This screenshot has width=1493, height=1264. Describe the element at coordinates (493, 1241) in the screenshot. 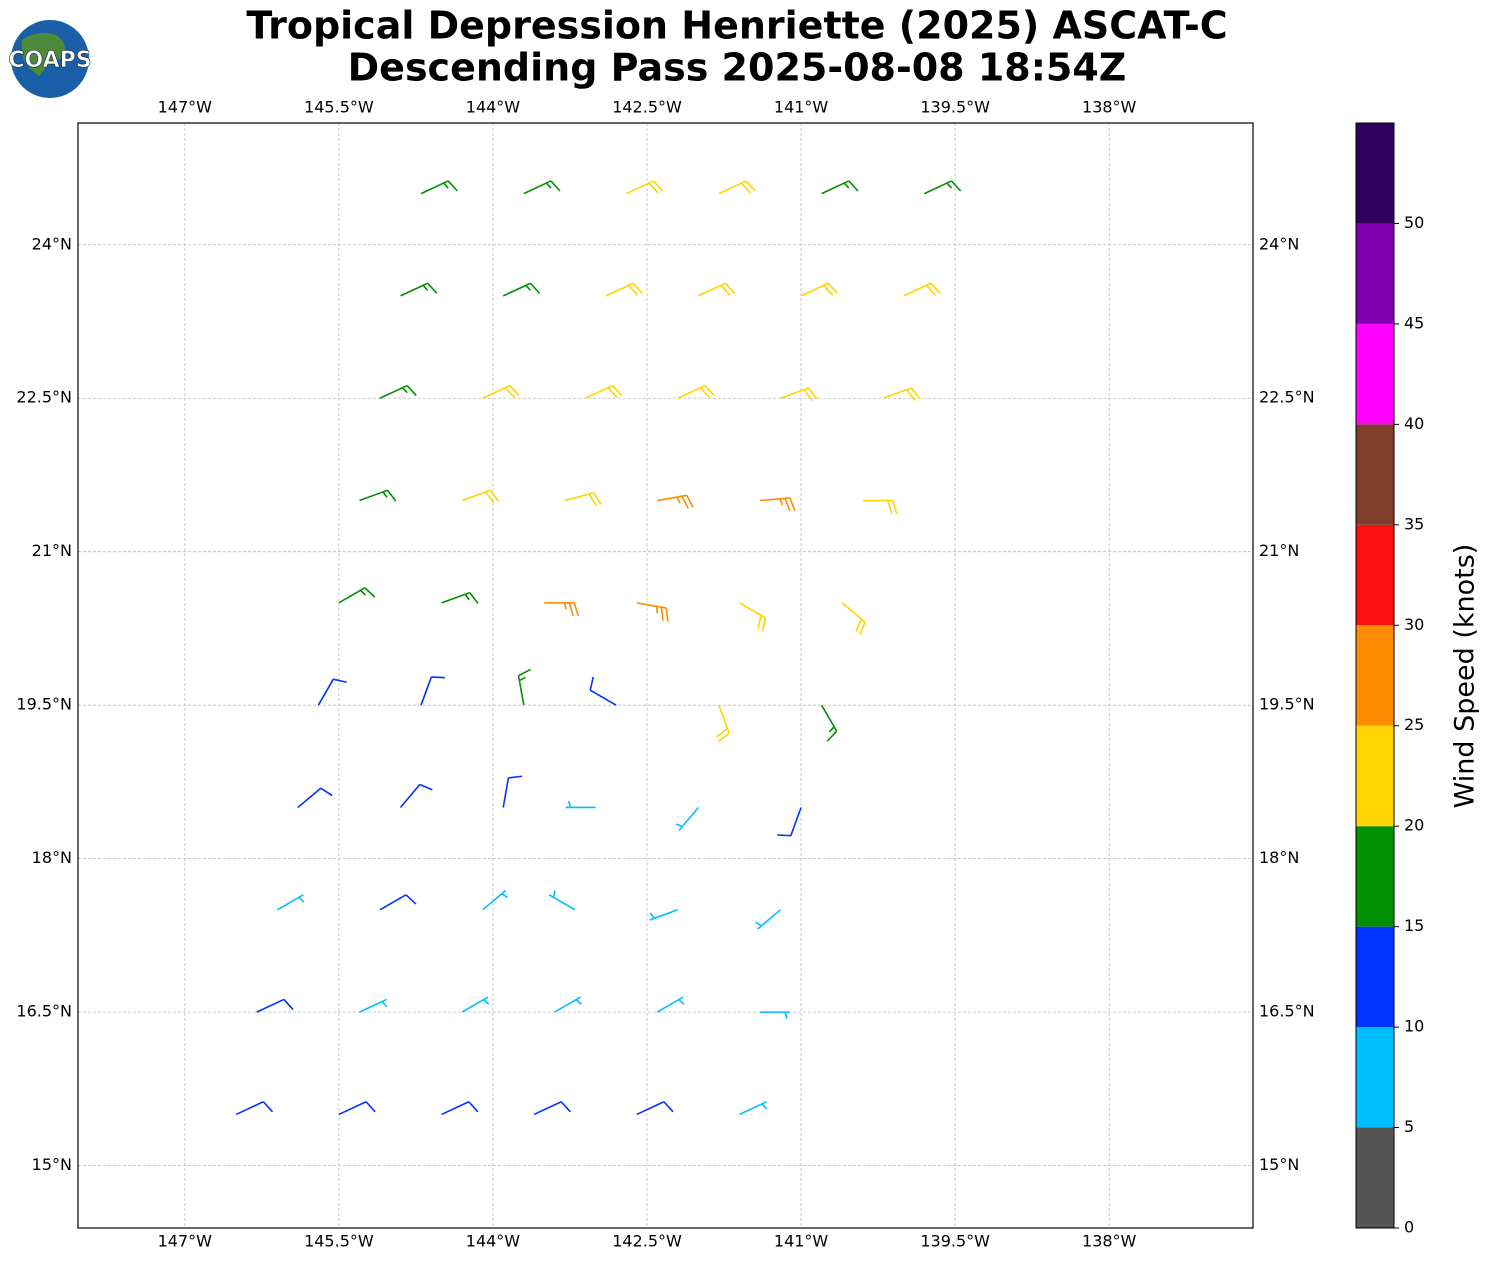

I see `x-tick-label: 144°W` at that location.